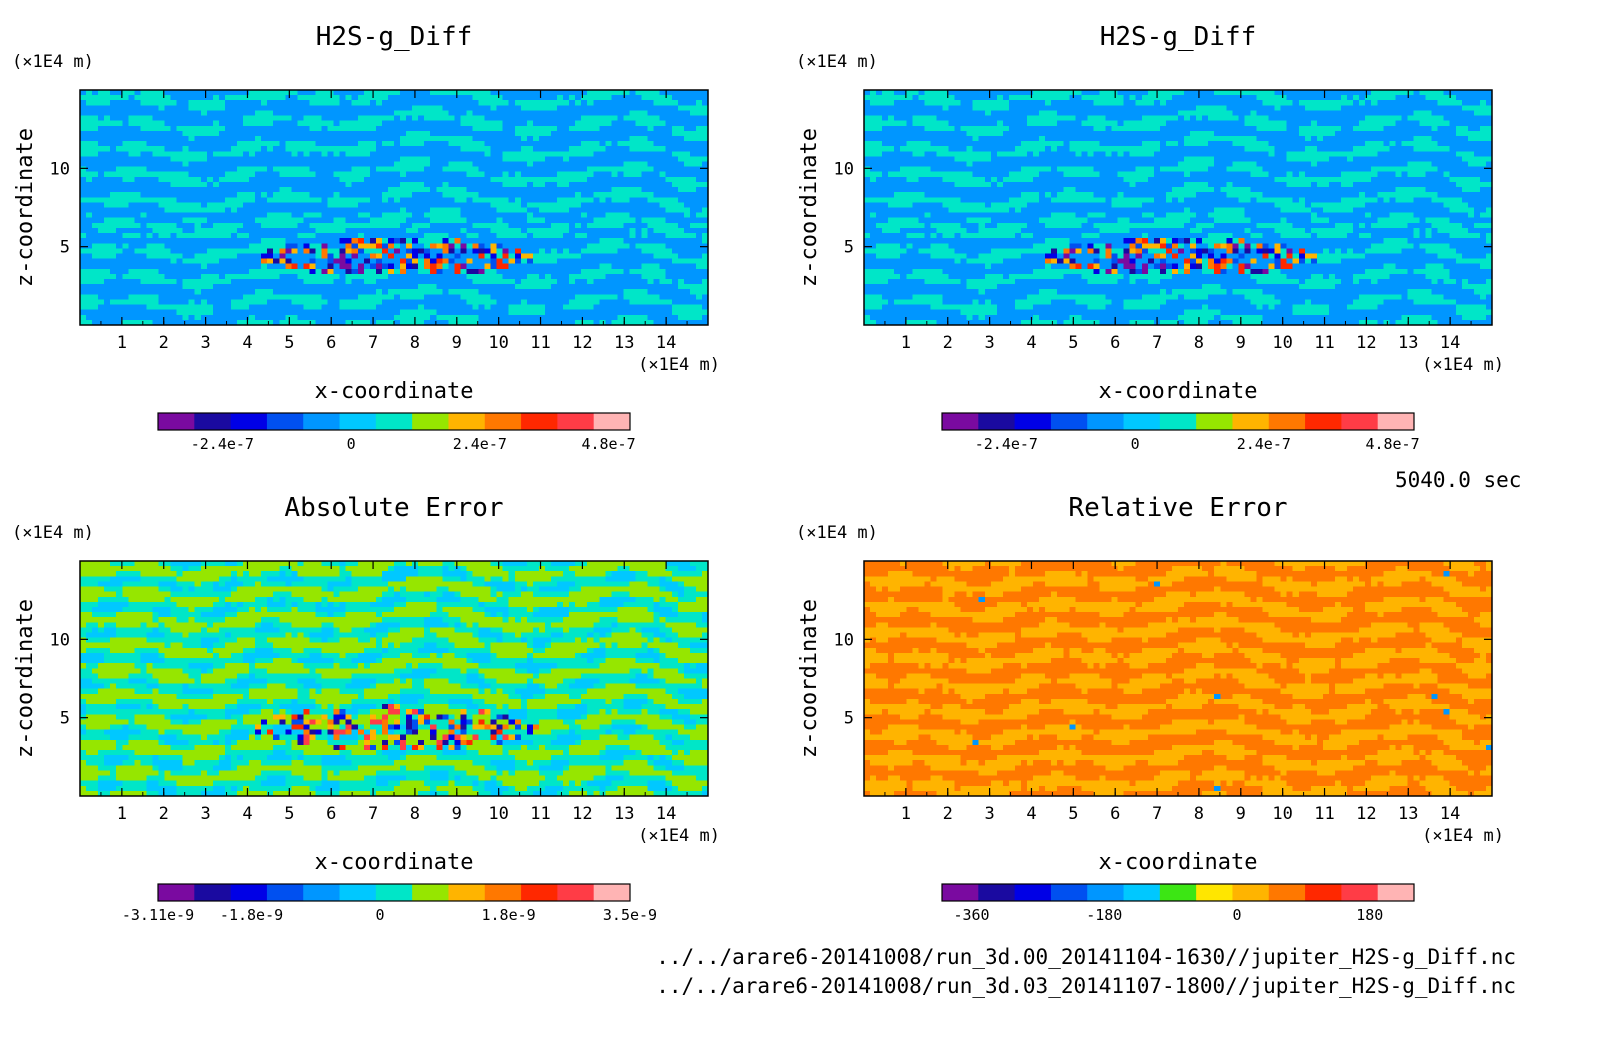  Describe the element at coordinates (53, 533) in the screenshot. I see `y-unit-label: (×1E4 m)` at that location.